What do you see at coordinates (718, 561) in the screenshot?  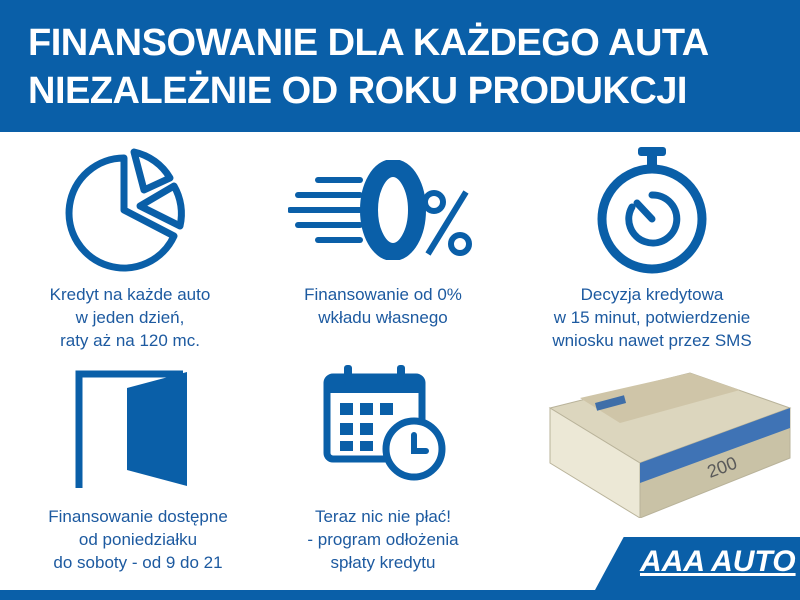 I see `logo-text: AAA AUTO` at bounding box center [718, 561].